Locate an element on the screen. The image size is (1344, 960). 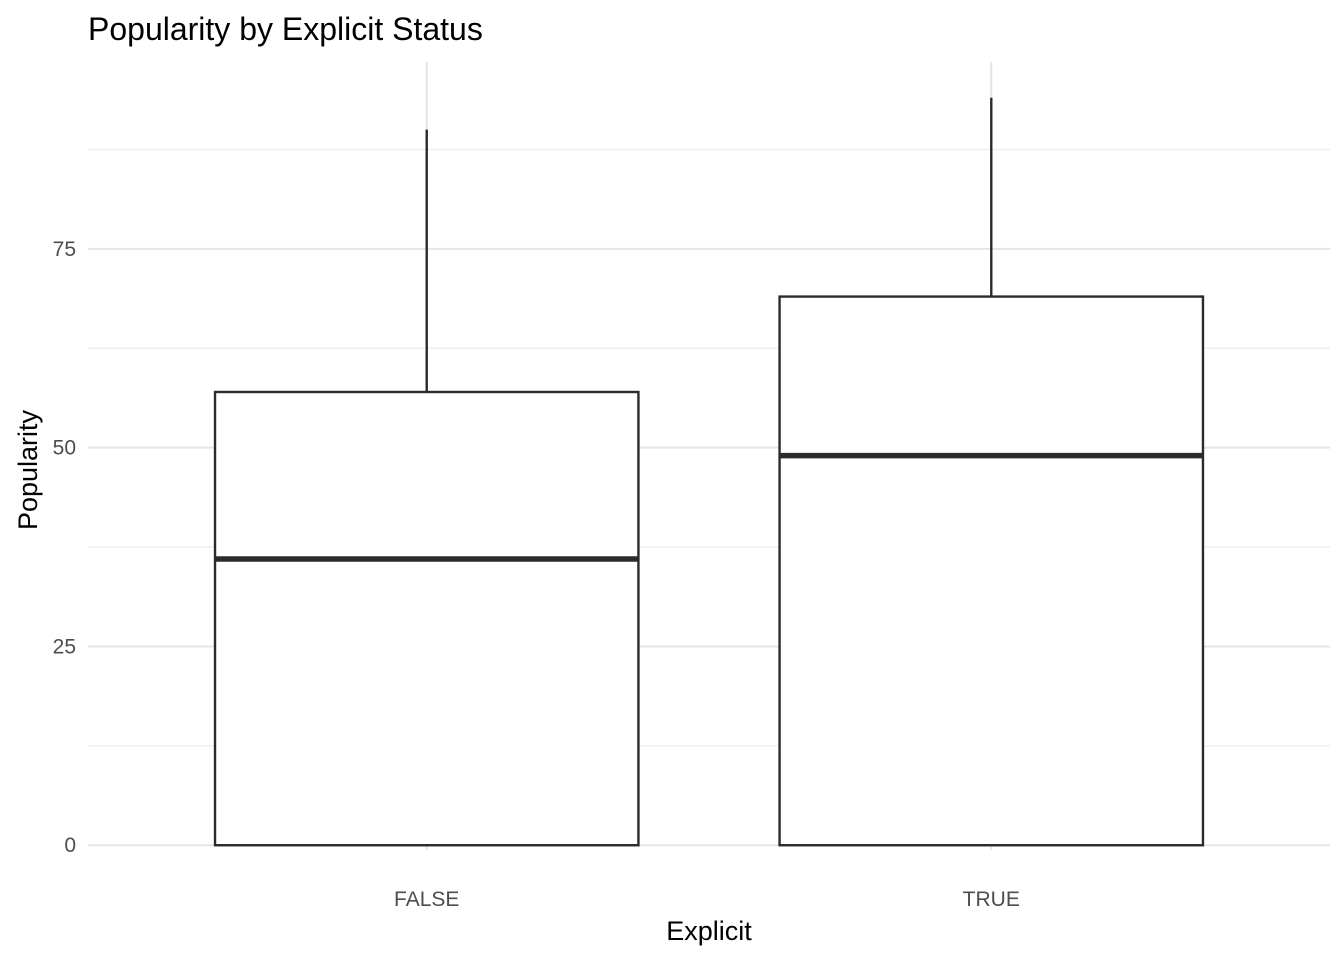
y-tick-label: 0 is located at coordinates (70, 845).